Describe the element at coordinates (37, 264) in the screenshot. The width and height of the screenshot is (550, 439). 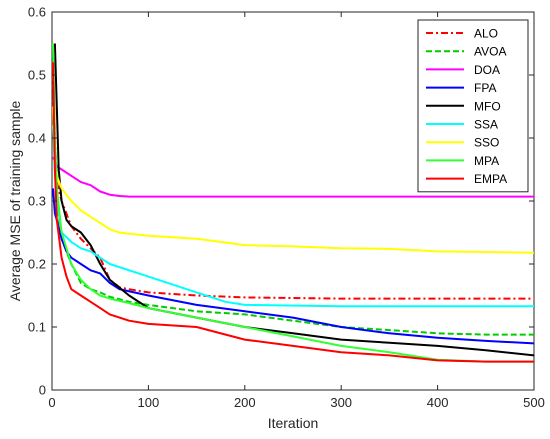
I see `y-tick-label: 0.2` at that location.